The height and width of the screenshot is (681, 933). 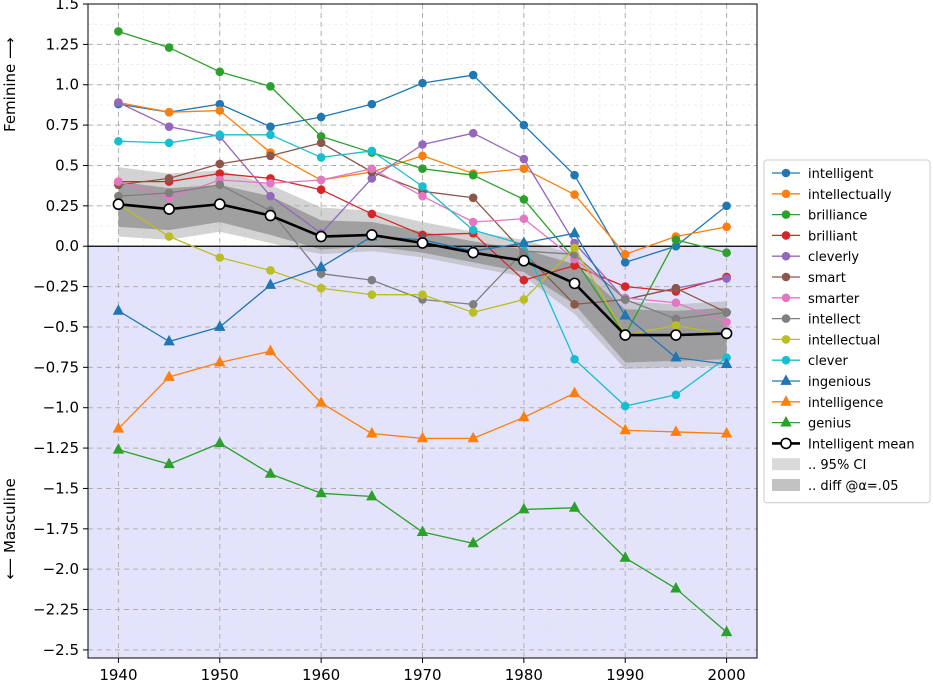 What do you see at coordinates (62, 44) in the screenshot?
I see `y-tick-label: 1.25` at bounding box center [62, 44].